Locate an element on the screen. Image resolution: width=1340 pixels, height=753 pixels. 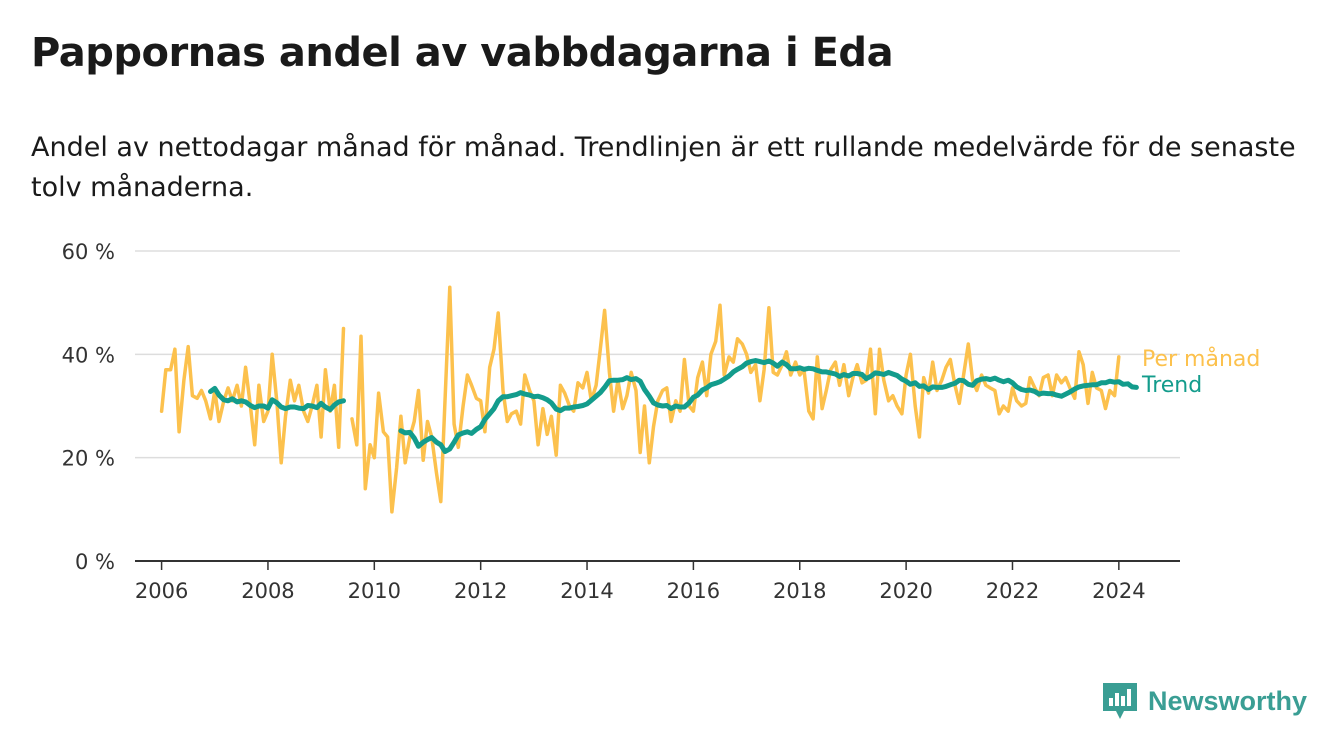
x-tick-label: 2024 is located at coordinates (1118, 591).